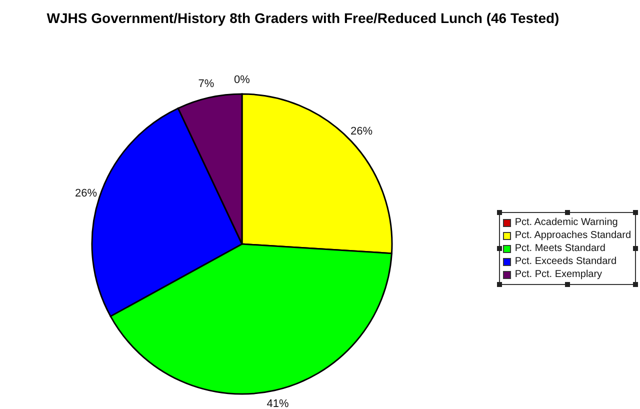  I want to click on data-label: 41%, so click(277, 403).